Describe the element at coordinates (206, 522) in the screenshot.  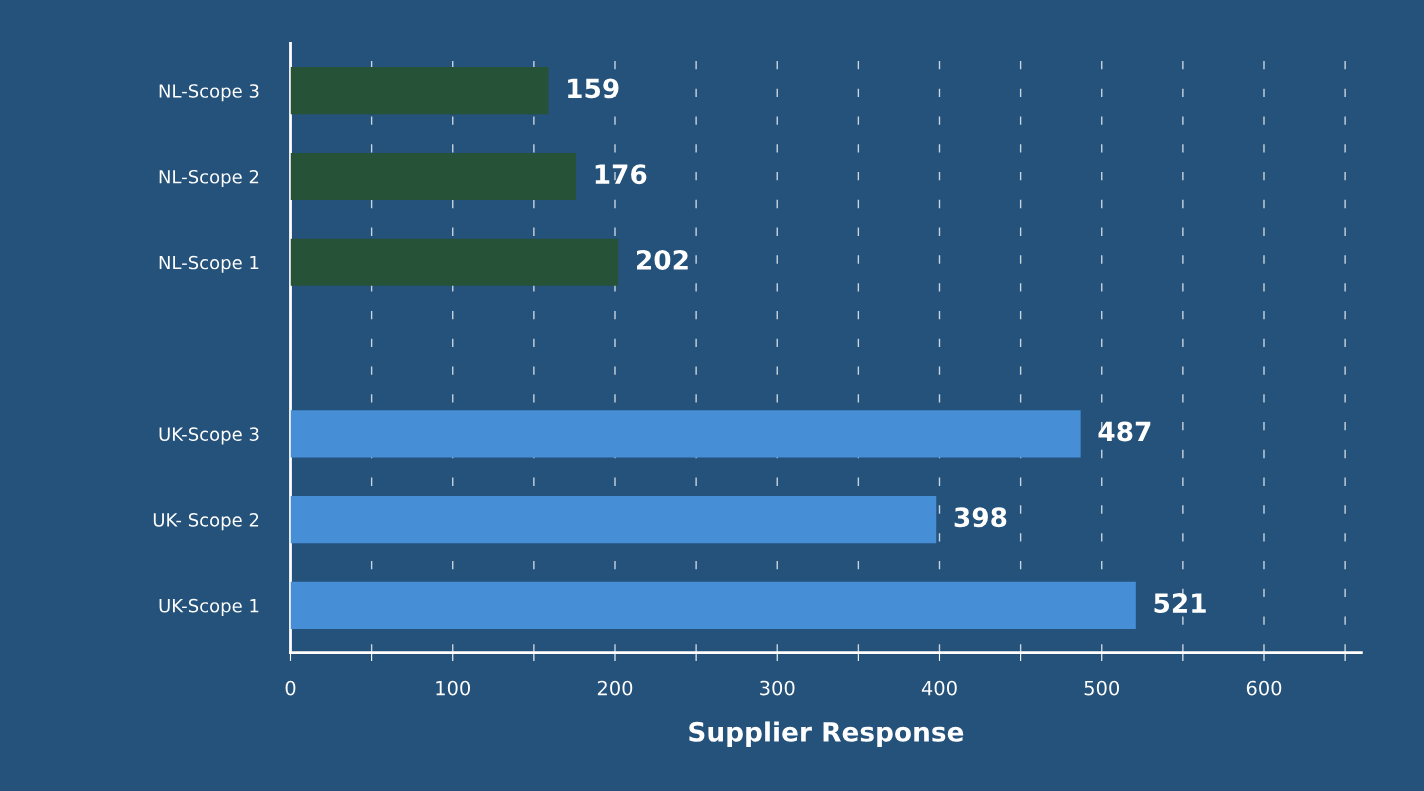
I see `y-tick-label: UK- Scope 2` at that location.